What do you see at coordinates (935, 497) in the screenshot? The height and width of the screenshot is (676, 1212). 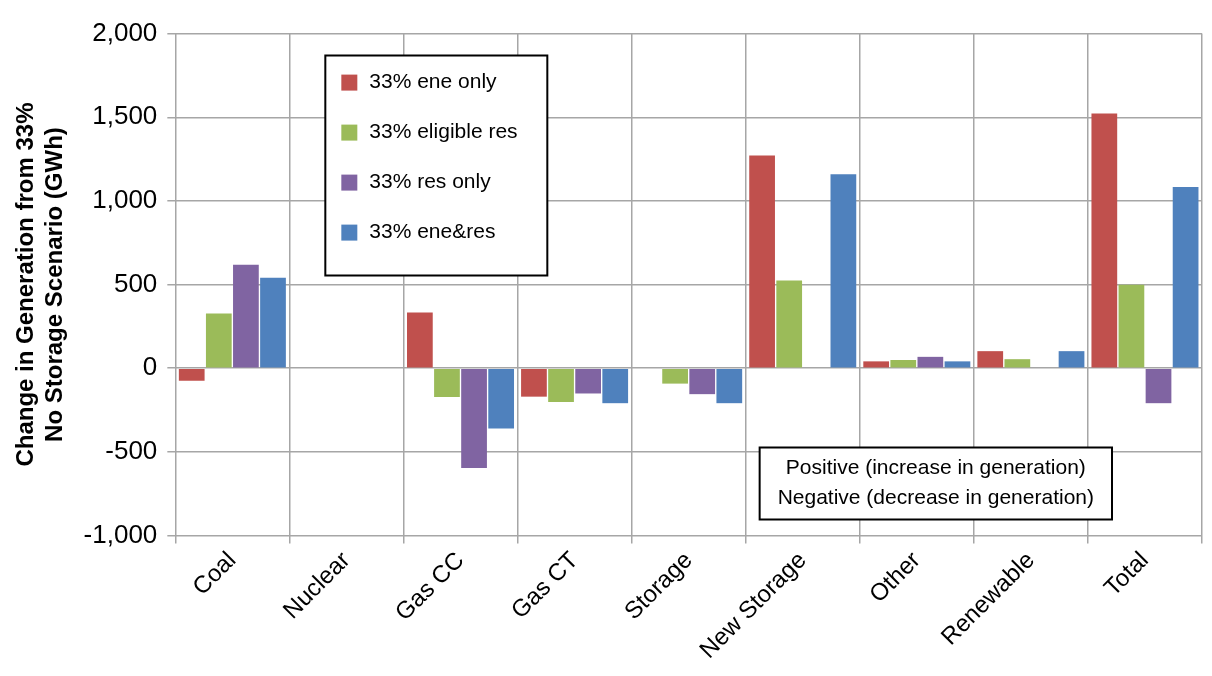 I see `annotation: Negative (decrease in generation)` at bounding box center [935, 497].